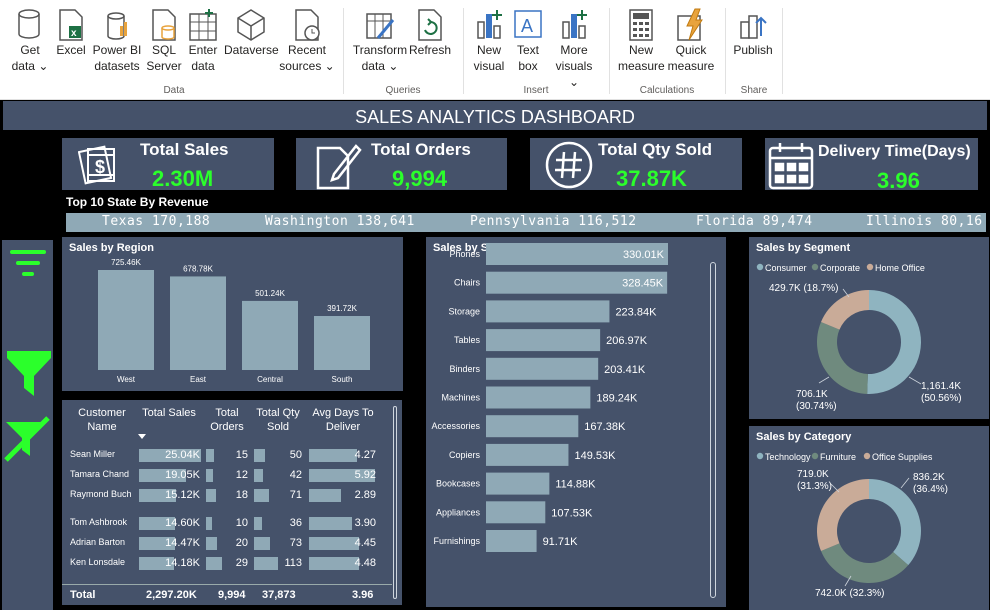 The height and width of the screenshot is (610, 990). Describe the element at coordinates (641, 41) in the screenshot. I see `new-measure-button: New measure` at that location.